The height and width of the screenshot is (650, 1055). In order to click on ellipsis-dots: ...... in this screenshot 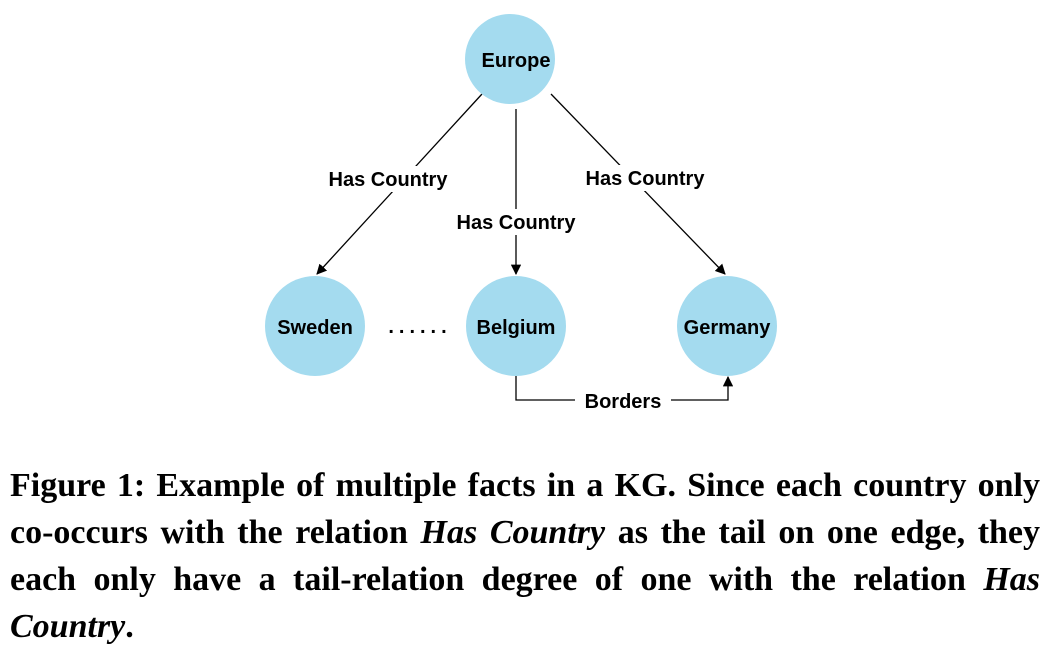, I will do `click(419, 327)`.